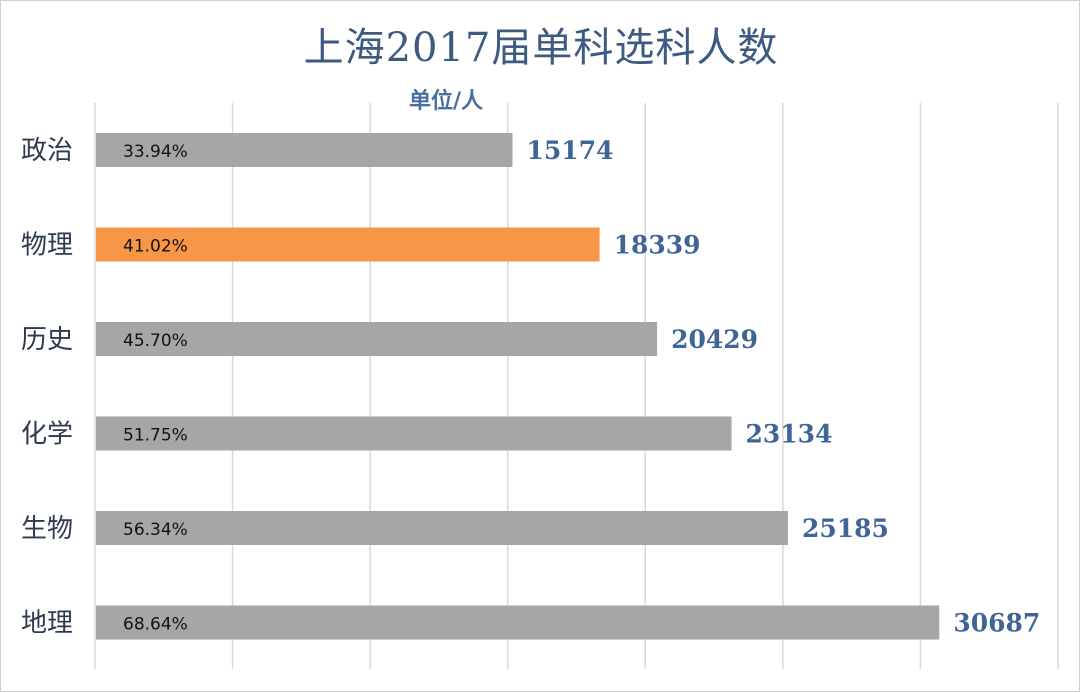  Describe the element at coordinates (155, 152) in the screenshot. I see `percent-label: 33.94%` at that location.